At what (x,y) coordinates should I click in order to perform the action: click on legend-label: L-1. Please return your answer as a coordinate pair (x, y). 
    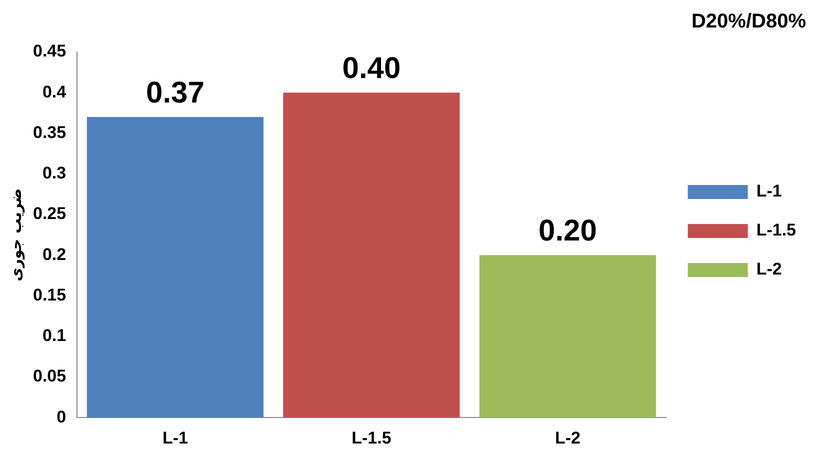
    Looking at the image, I should click on (769, 191).